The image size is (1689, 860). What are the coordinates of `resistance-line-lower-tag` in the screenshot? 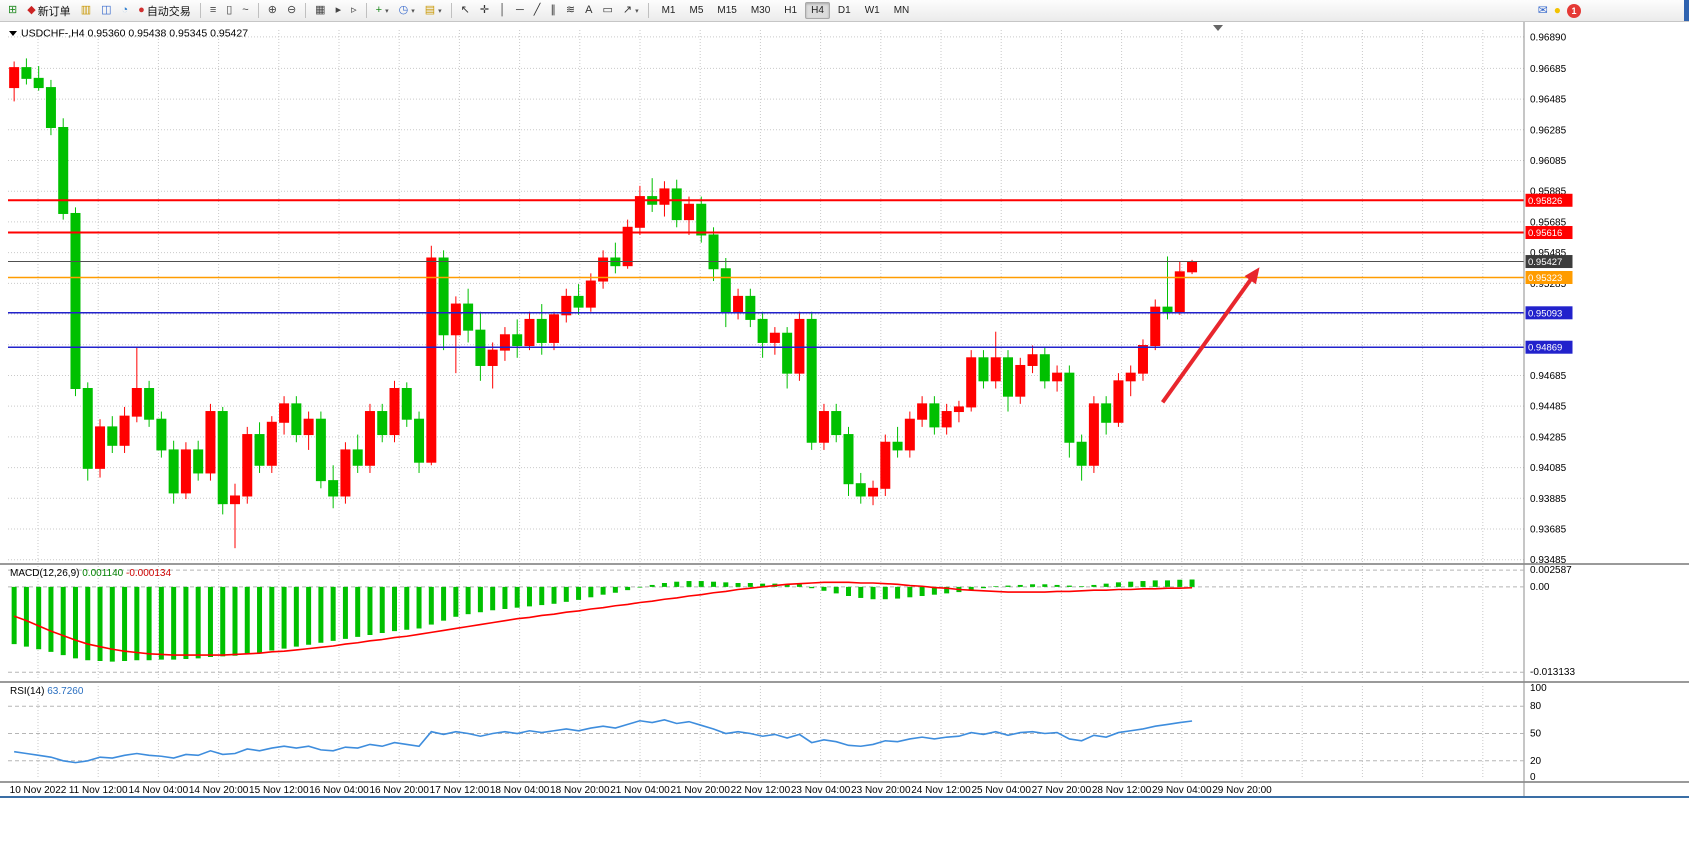 It's located at (1549, 233).